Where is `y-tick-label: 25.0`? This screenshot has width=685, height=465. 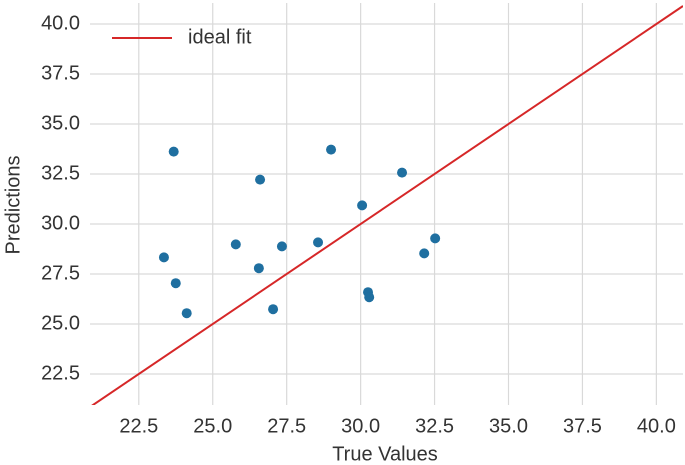 y-tick-label: 25.0 is located at coordinates (60, 323).